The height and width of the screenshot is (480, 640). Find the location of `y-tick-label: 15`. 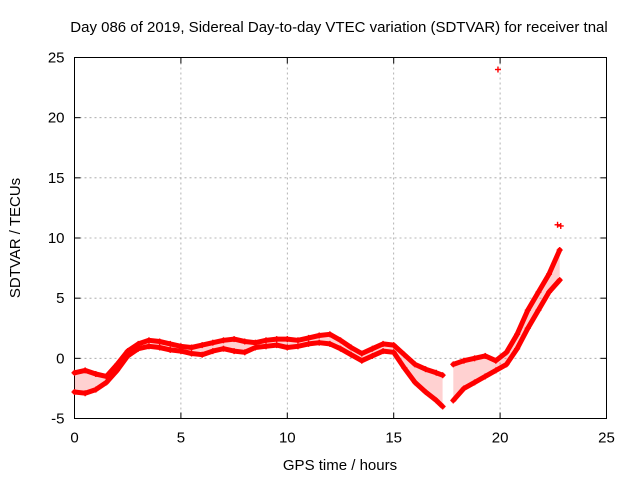

y-tick-label: 15 is located at coordinates (56, 178).